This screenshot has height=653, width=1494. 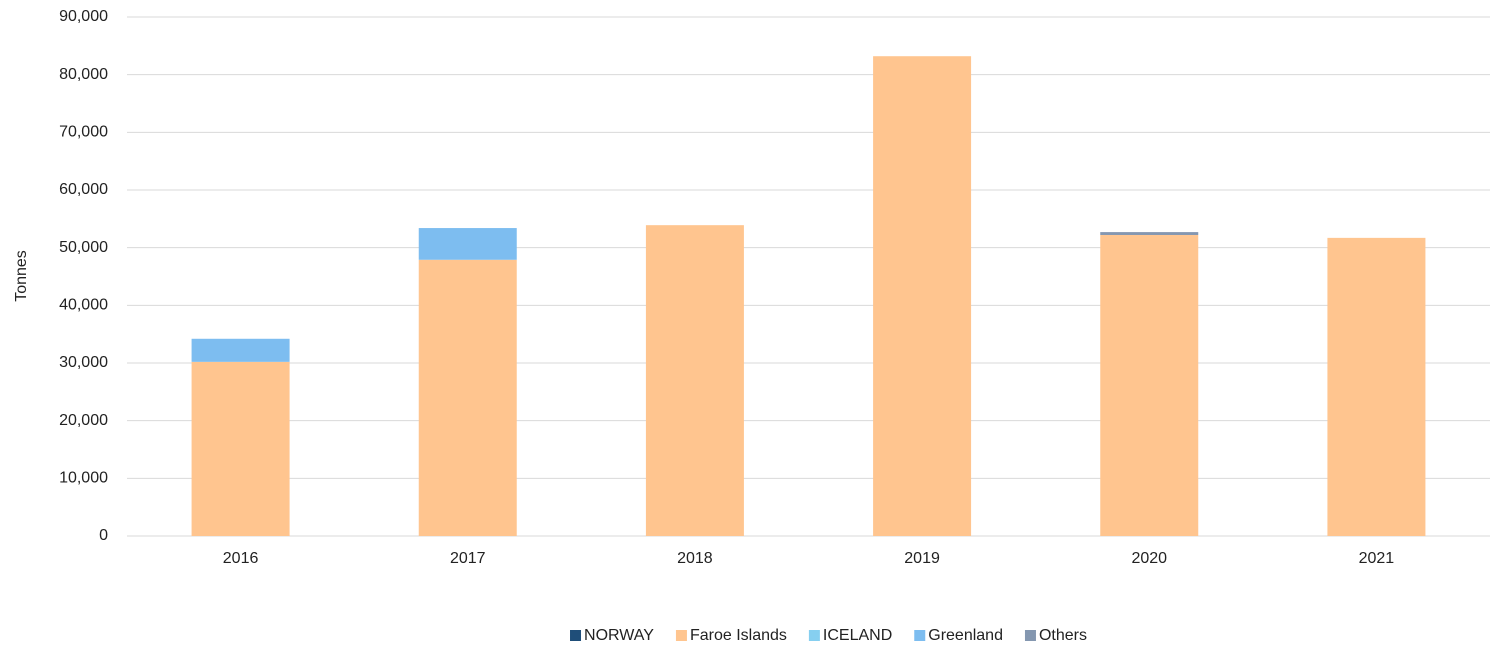 What do you see at coordinates (468, 558) in the screenshot?
I see `x-tick-label: 2017` at bounding box center [468, 558].